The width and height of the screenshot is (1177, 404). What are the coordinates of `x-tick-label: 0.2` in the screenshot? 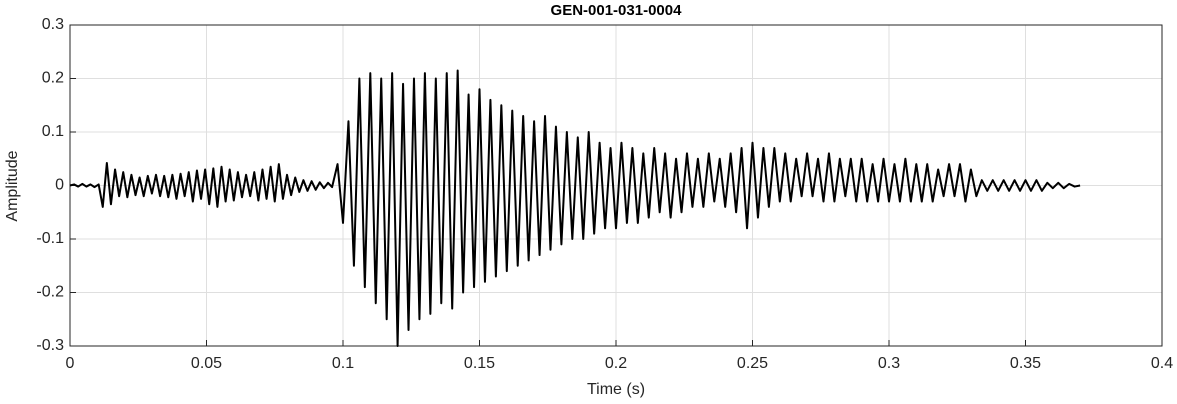 It's located at (616, 363).